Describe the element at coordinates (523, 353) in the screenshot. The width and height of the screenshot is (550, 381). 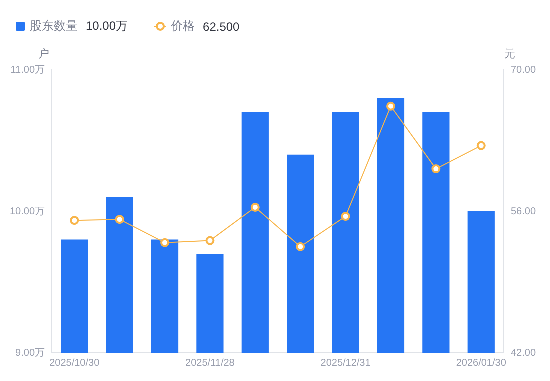
I see `y2-tick-label: 42.00` at that location.